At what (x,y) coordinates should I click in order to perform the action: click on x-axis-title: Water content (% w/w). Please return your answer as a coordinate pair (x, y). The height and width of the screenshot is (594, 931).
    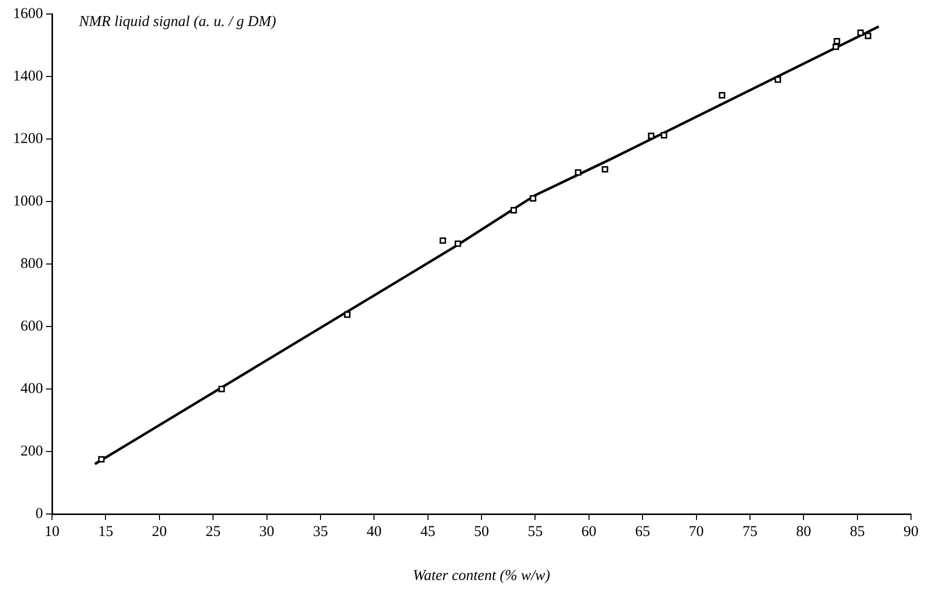
    Looking at the image, I should click on (481, 576).